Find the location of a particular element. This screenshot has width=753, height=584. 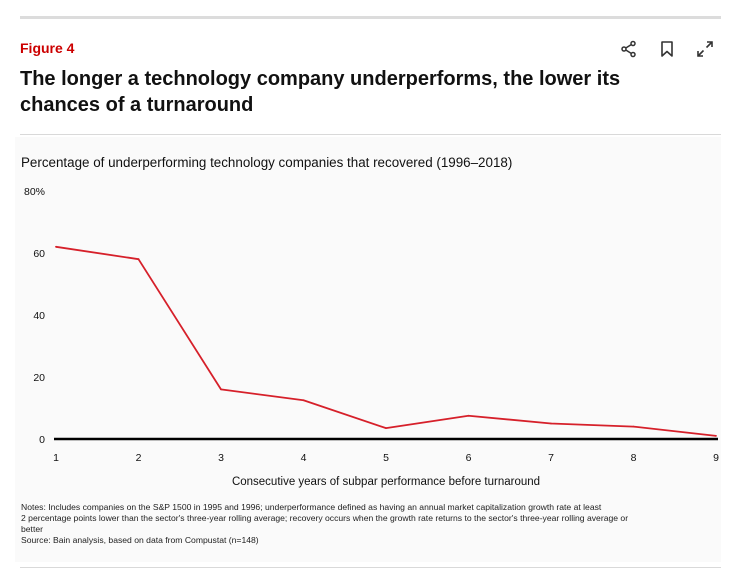

bookmark-icon is located at coordinates (667, 49).